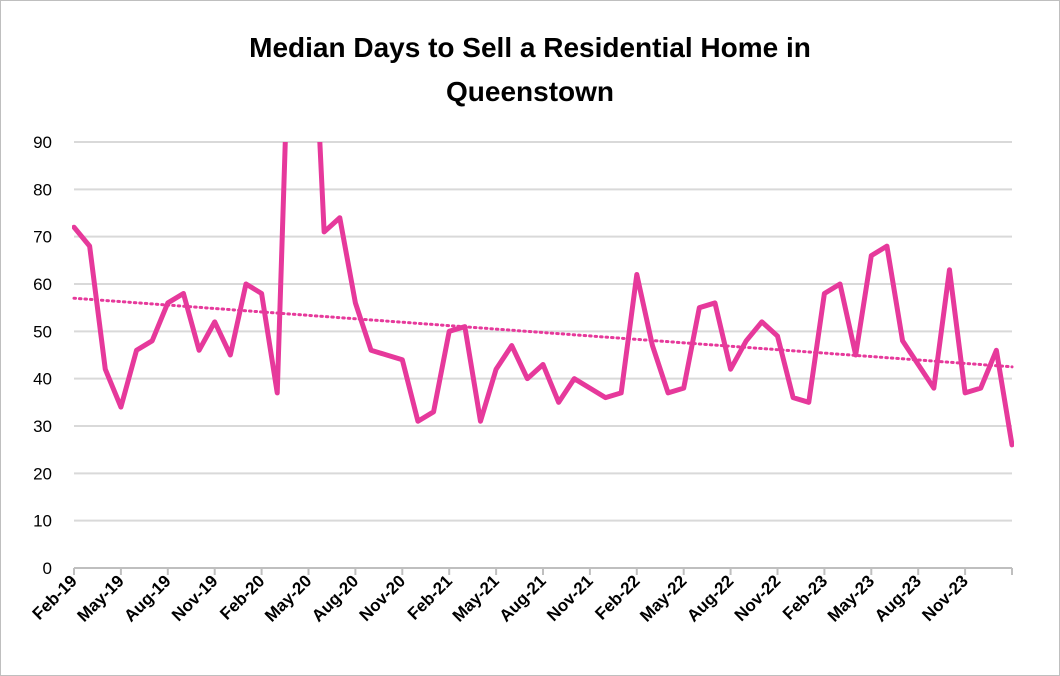  What do you see at coordinates (898, 598) in the screenshot?
I see `x-tick-label: Aug-23` at bounding box center [898, 598].